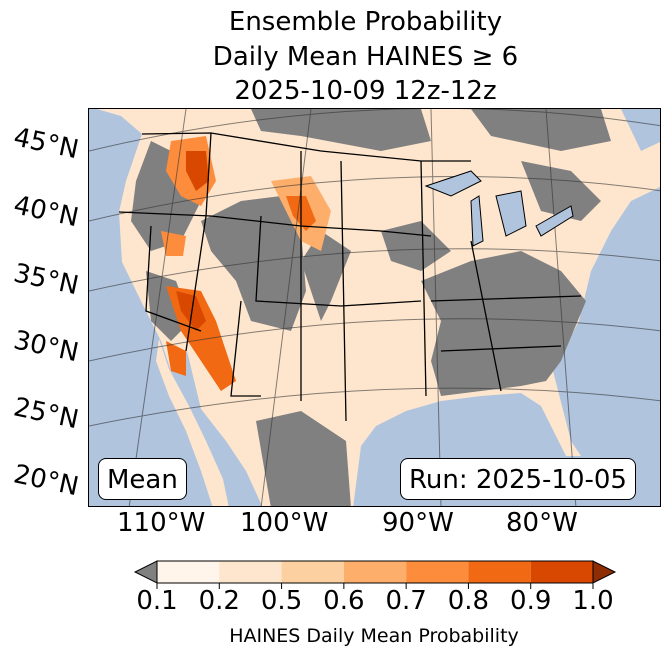 The image size is (671, 658). I want to click on high-probability-areas, so click(246, 263).